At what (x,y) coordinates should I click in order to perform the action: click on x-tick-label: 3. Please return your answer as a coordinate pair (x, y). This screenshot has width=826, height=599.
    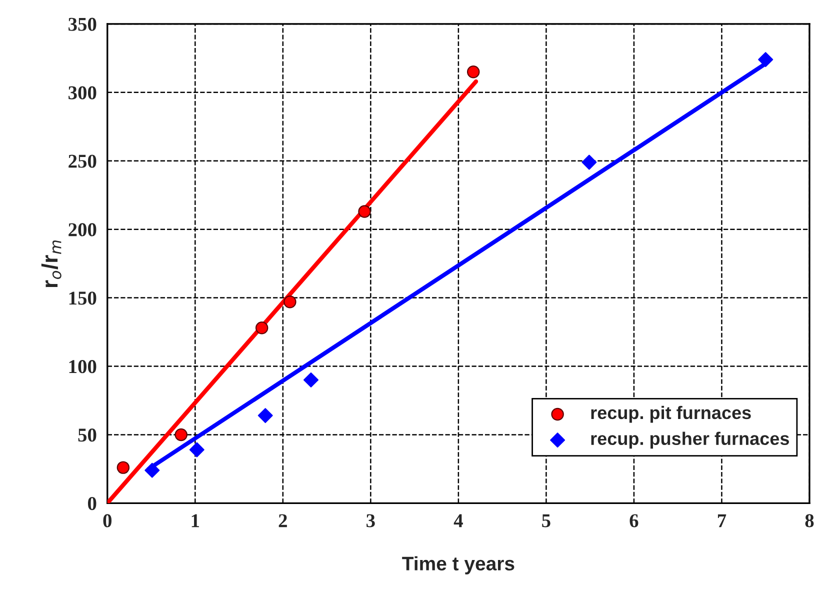
    Looking at the image, I should click on (370, 521).